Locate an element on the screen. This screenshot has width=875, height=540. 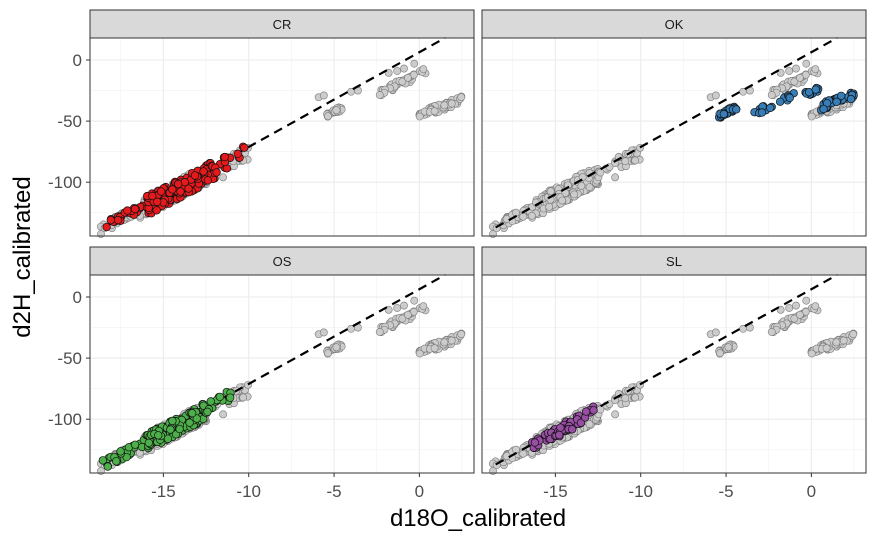
facet-strip-label: OS is located at coordinates (282, 261).